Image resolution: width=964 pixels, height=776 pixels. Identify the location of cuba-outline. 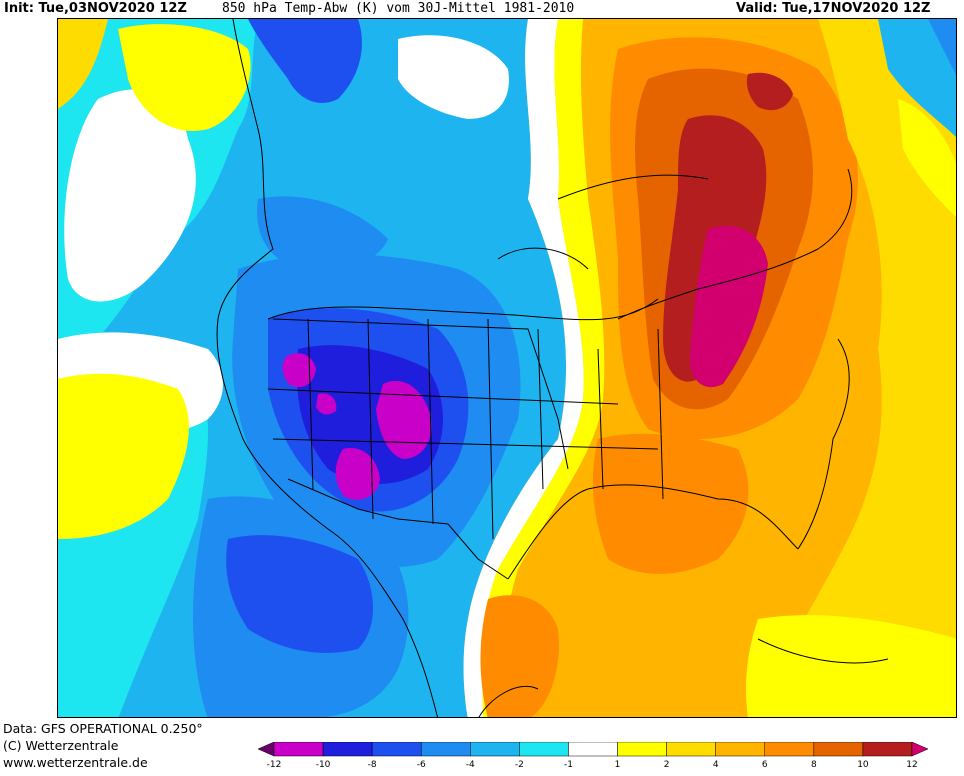
(823, 651).